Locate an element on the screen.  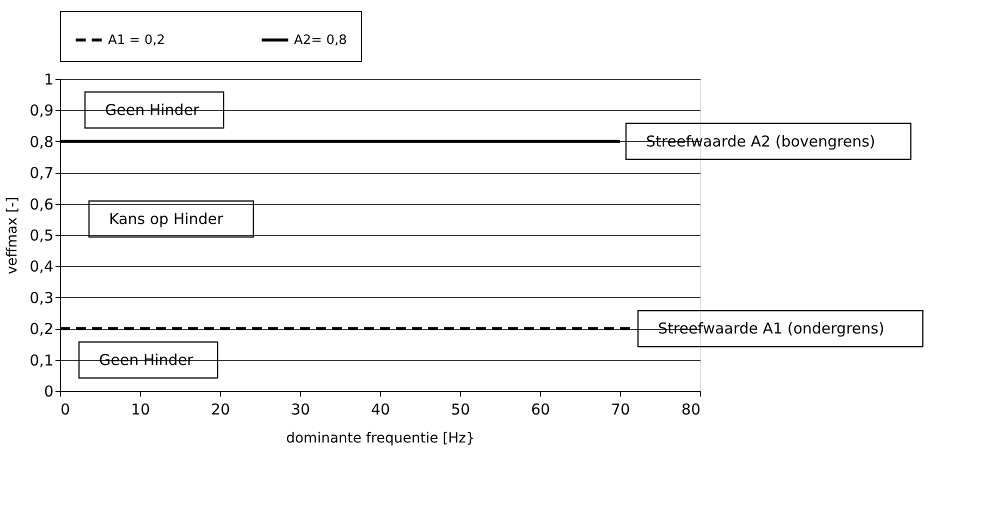
x-tick-label: 40 is located at coordinates (380, 409).